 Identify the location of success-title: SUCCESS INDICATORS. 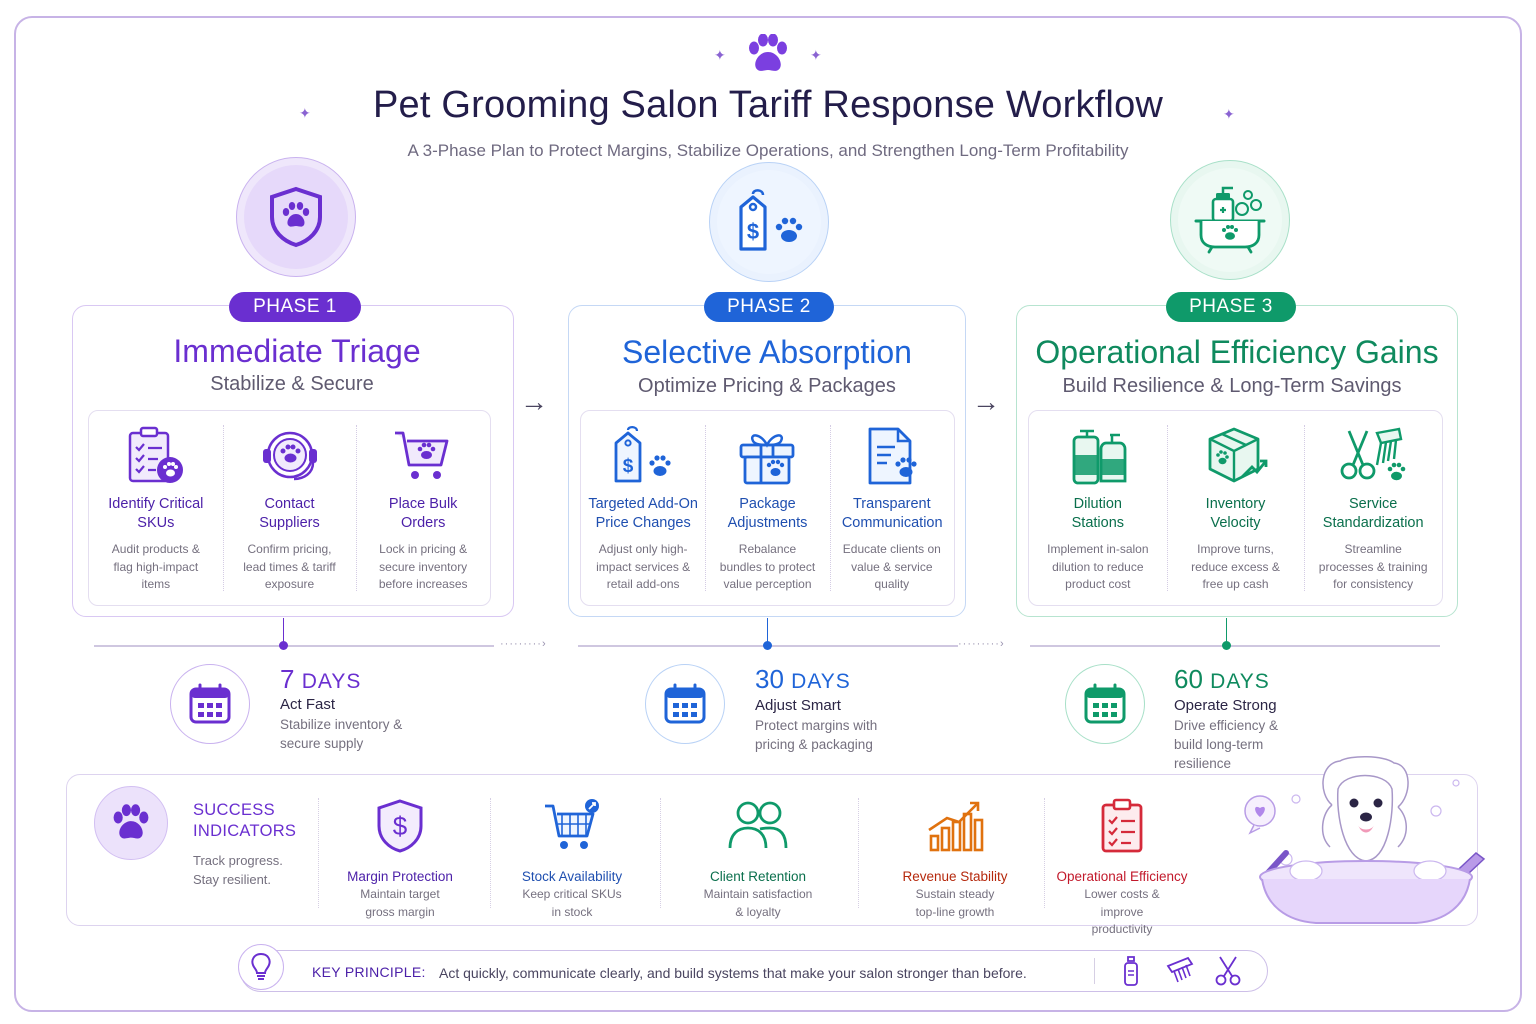
(245, 820).